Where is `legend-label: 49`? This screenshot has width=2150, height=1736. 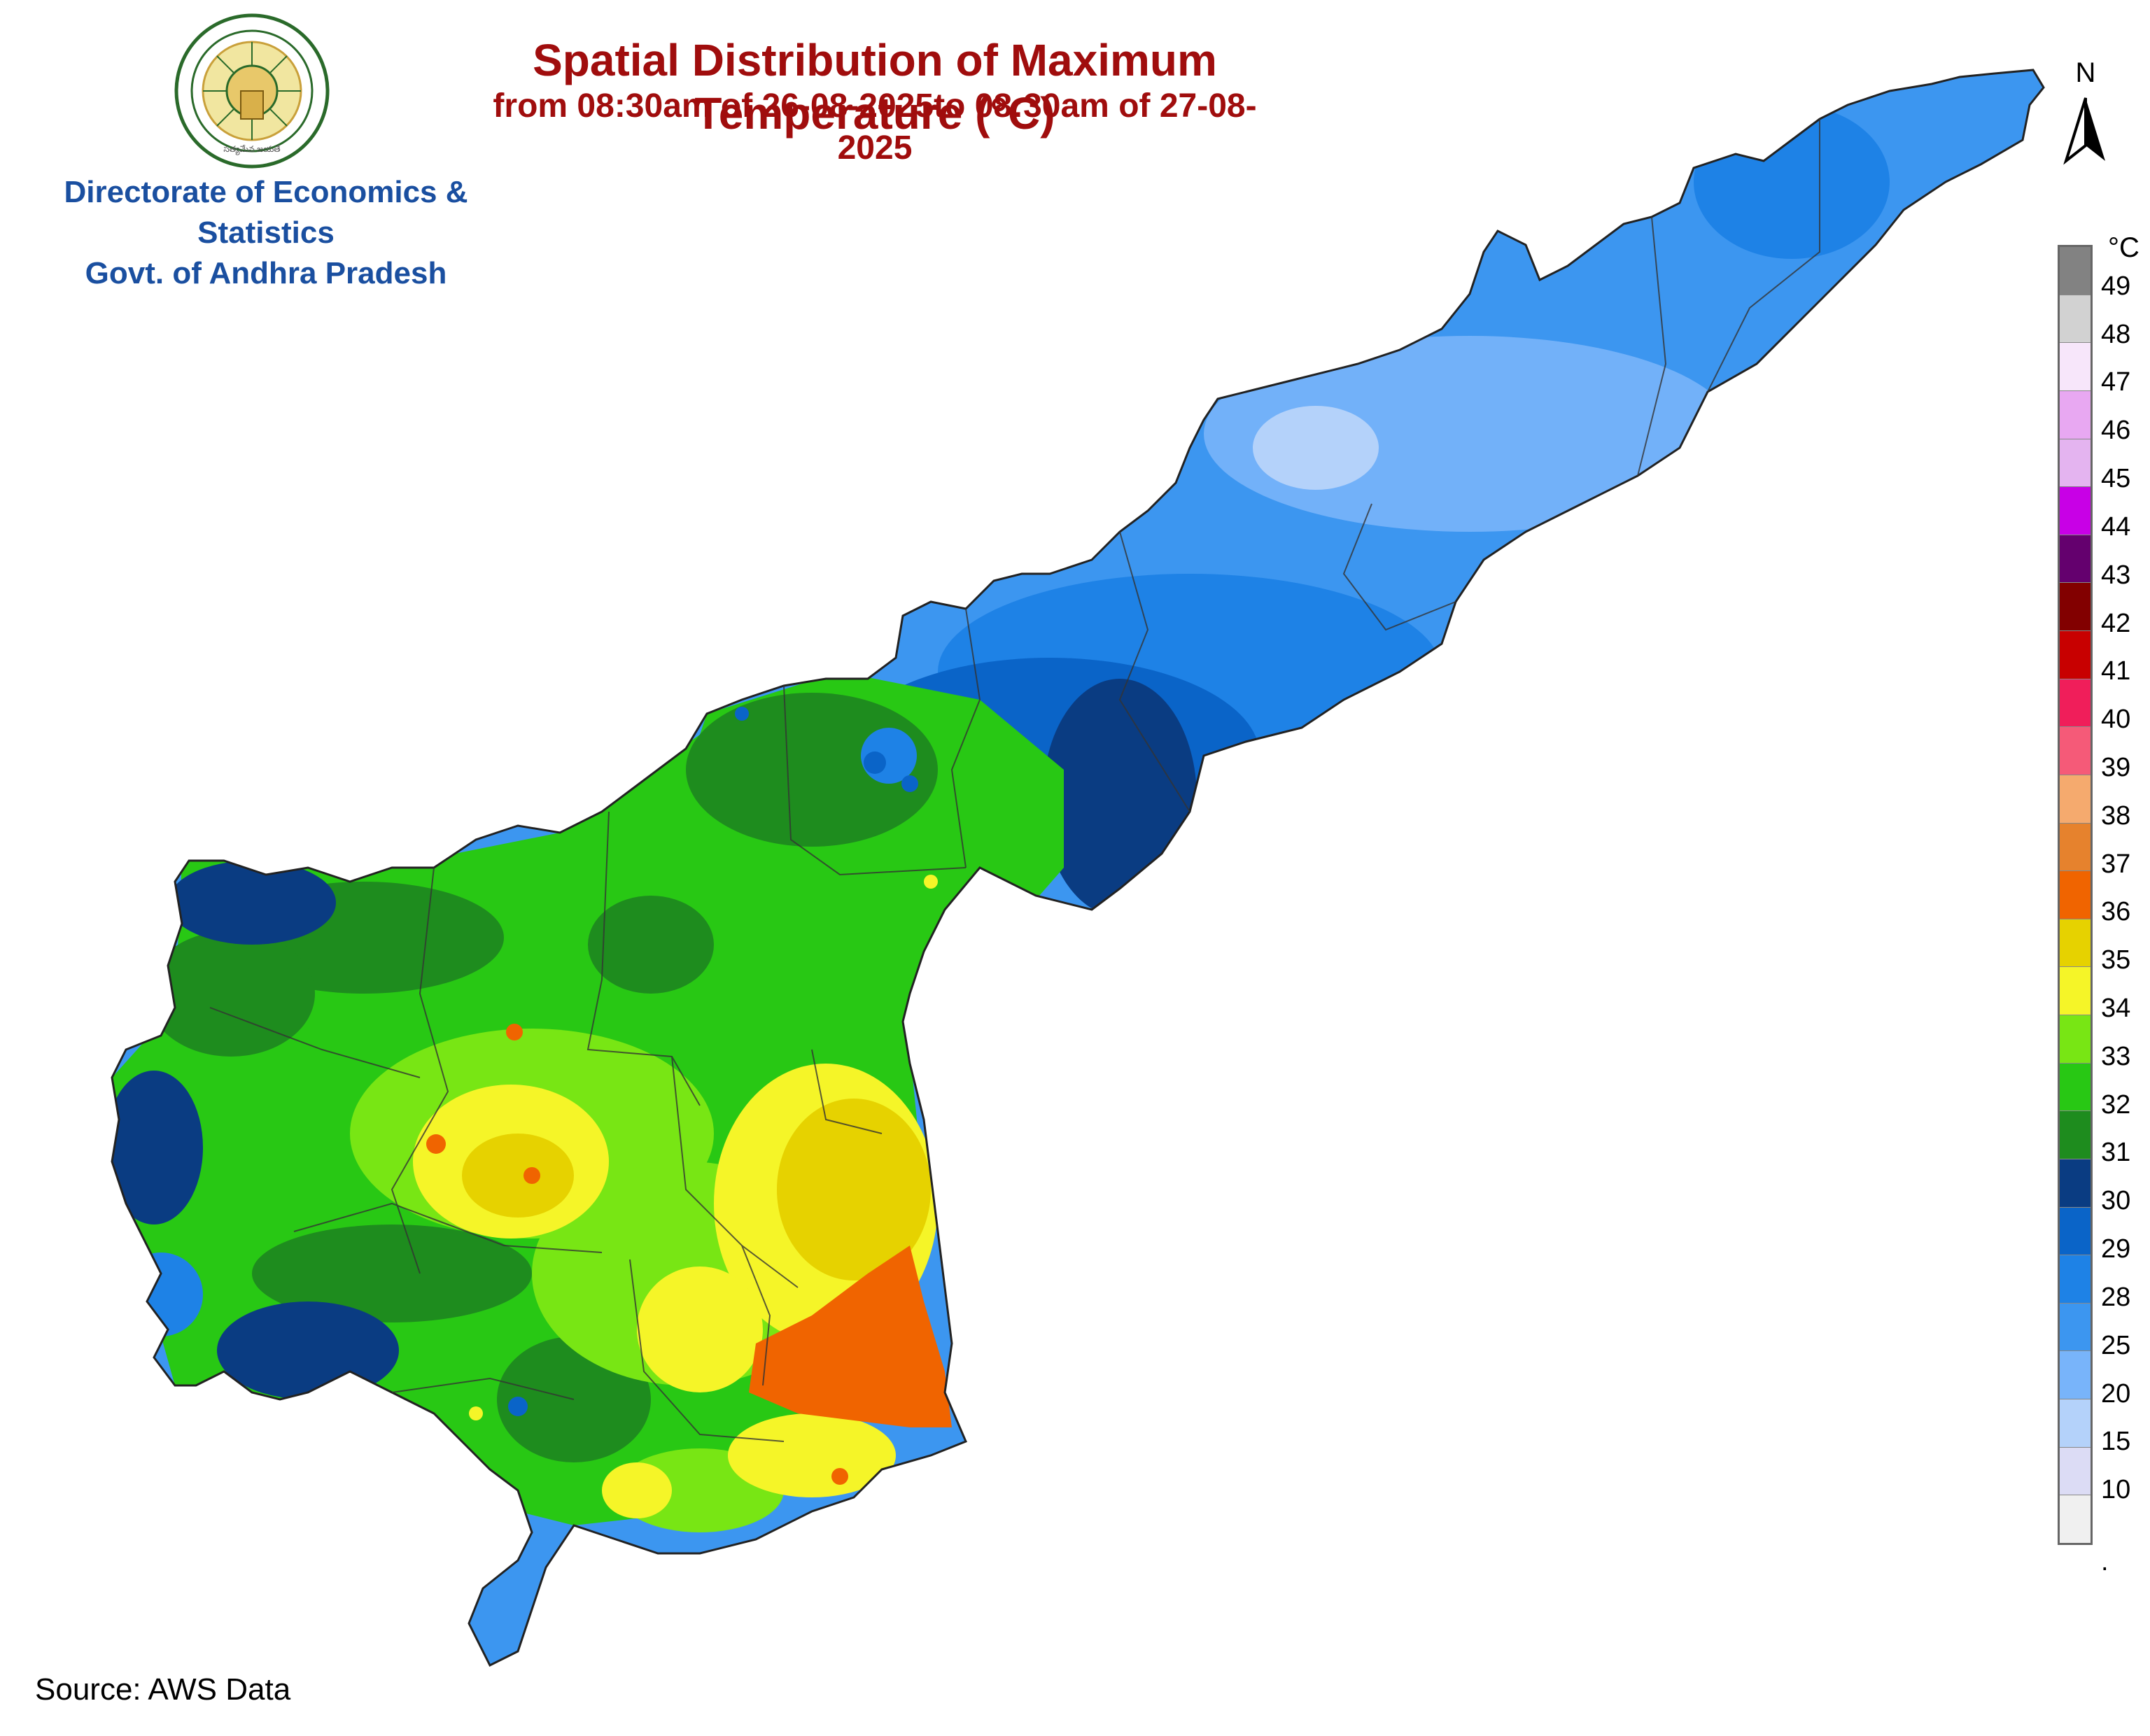 legend-label: 49 is located at coordinates (2116, 286).